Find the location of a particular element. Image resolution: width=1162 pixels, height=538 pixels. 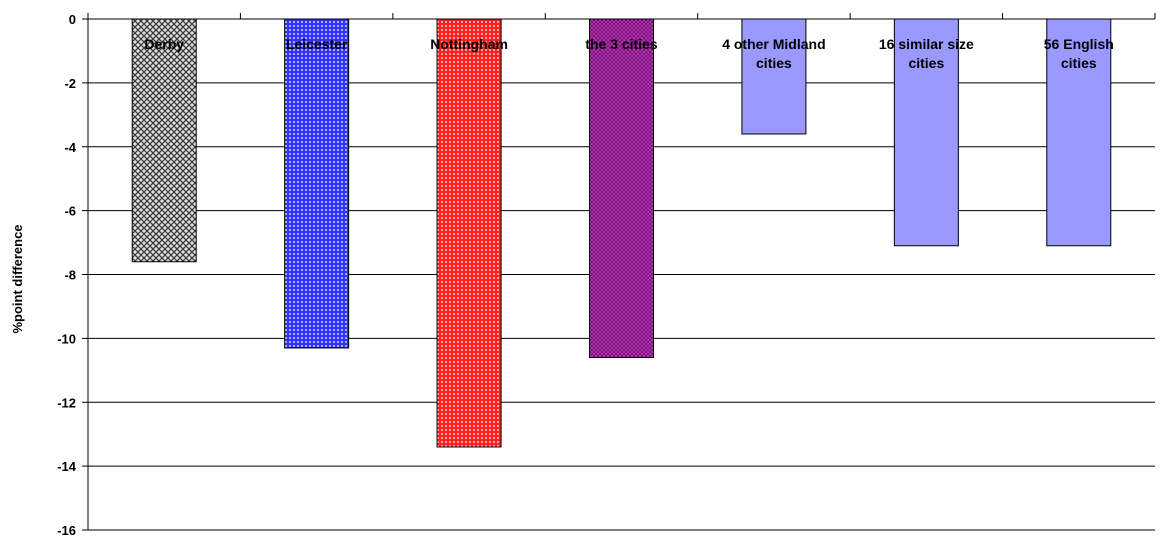

y-tick-labels: 0 -2 -4 -6 -8 -10 -12 -14 -16 is located at coordinates (67, 275).